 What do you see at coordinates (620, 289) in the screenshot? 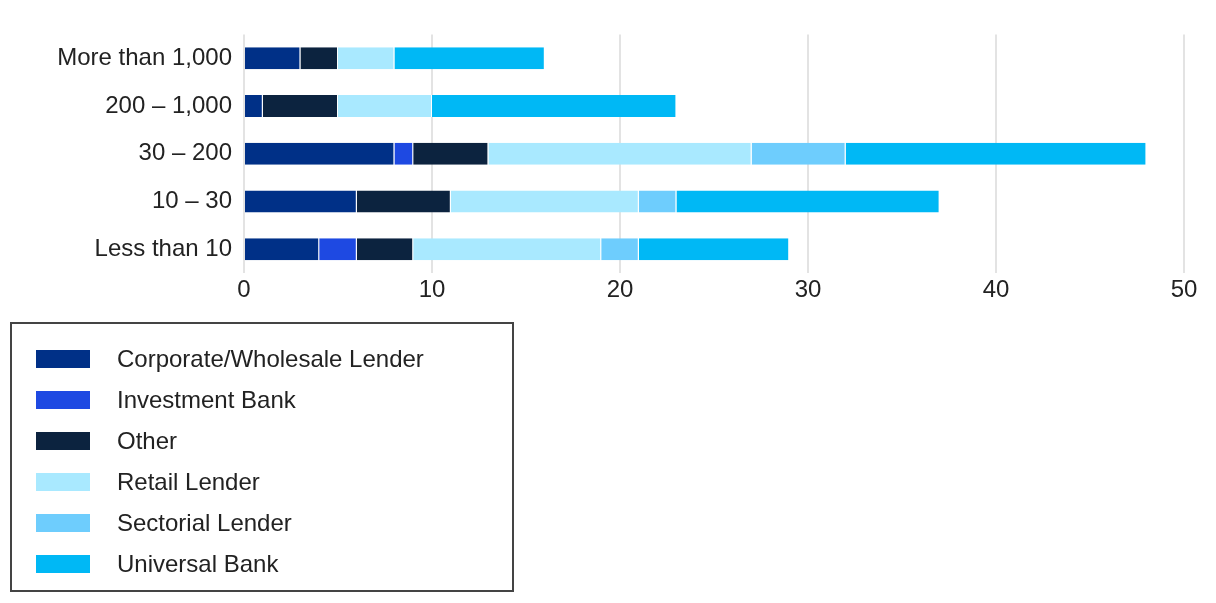
I see `x-tick-label: 20` at bounding box center [620, 289].